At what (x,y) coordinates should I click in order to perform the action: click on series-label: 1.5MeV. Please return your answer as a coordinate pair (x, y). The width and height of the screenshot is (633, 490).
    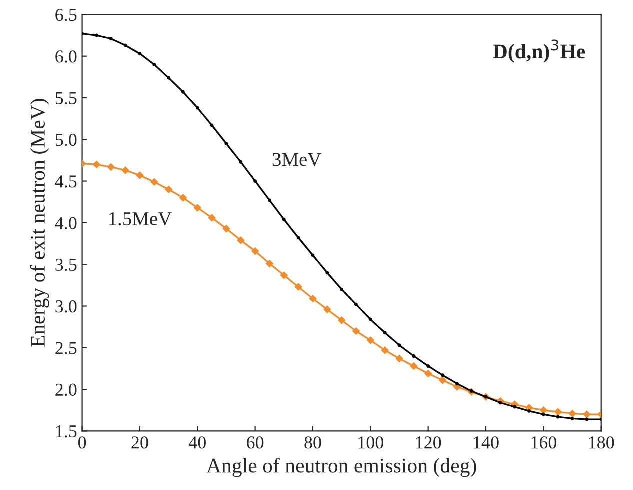
    Looking at the image, I should click on (141, 219).